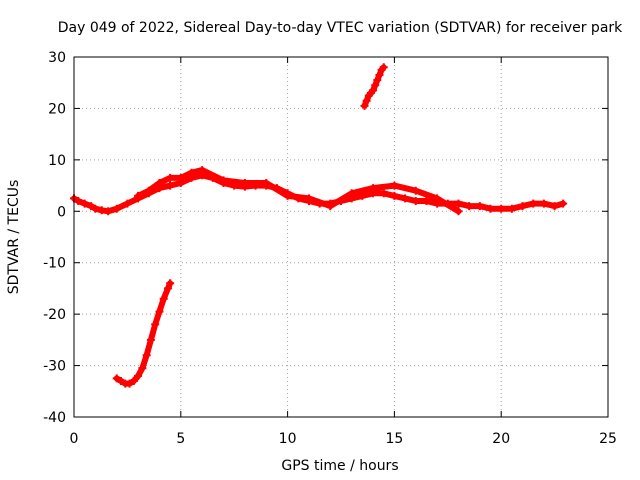 This screenshot has height=480, width=640. I want to click on y-tick-label: -20, so click(54, 315).